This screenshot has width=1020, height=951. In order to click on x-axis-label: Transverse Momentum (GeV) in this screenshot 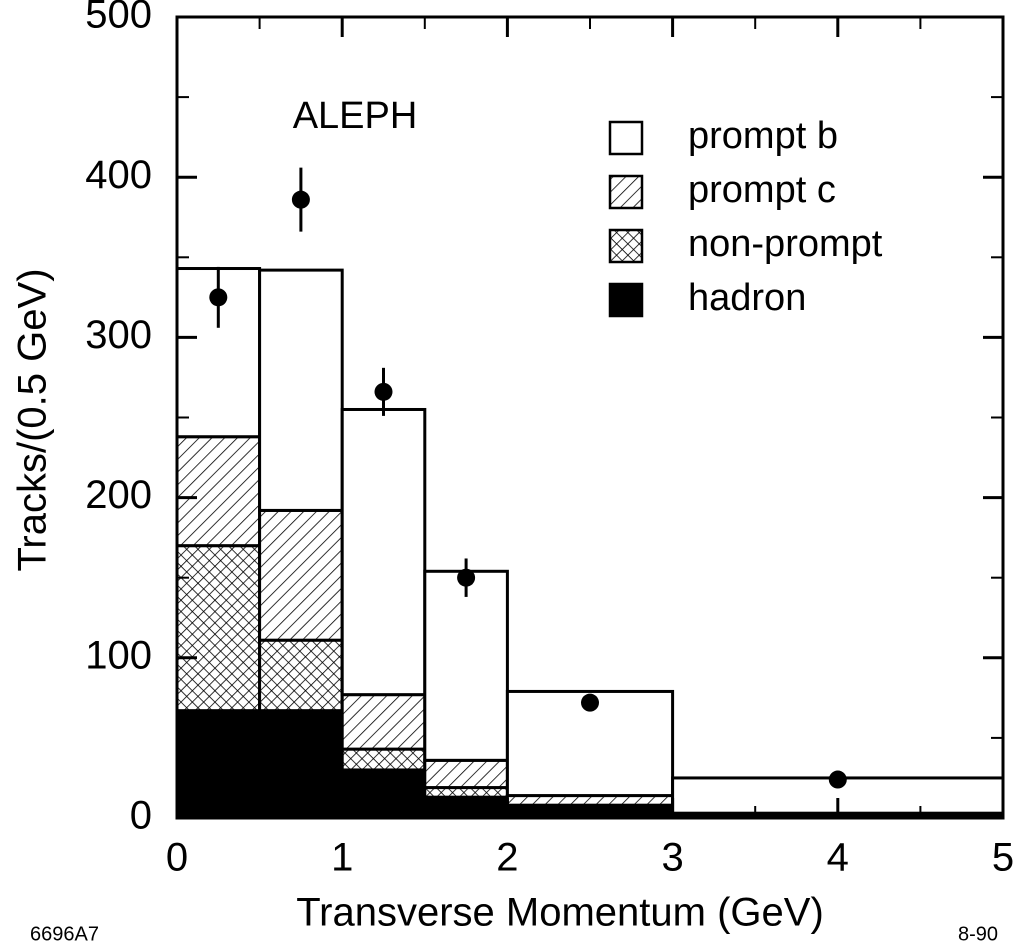, I will do `click(560, 913)`.